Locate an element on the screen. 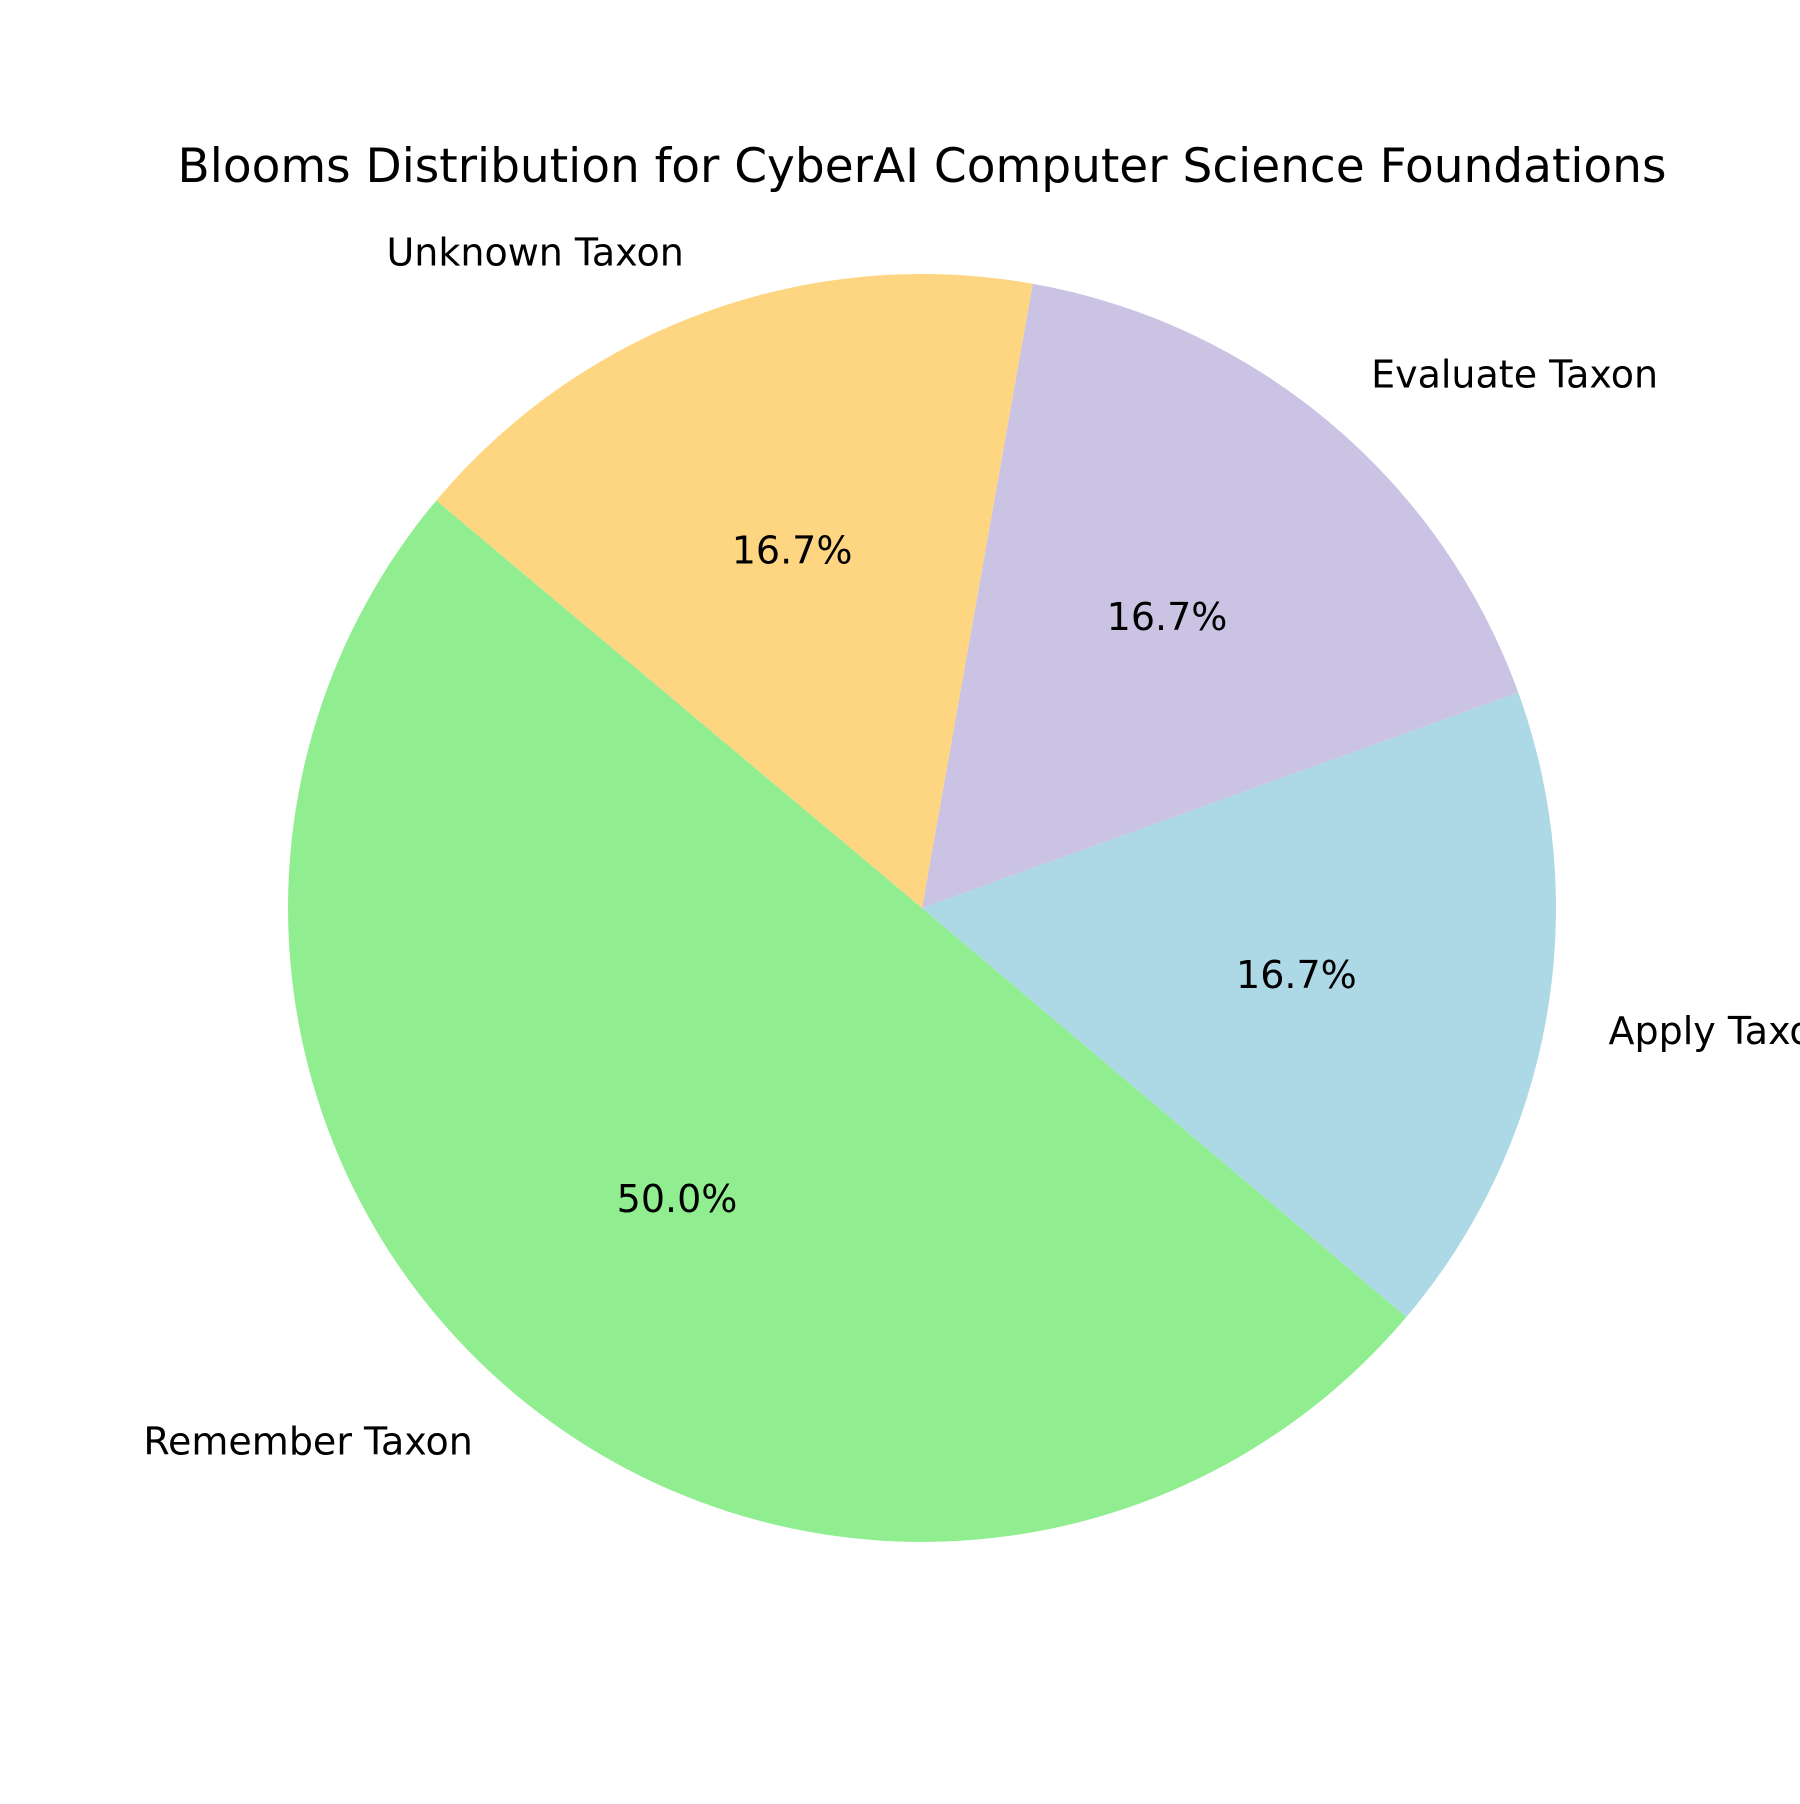 The width and height of the screenshot is (1800, 1804). pie-pct-label-evaluate-taxon: 16.7% is located at coordinates (1167, 617).